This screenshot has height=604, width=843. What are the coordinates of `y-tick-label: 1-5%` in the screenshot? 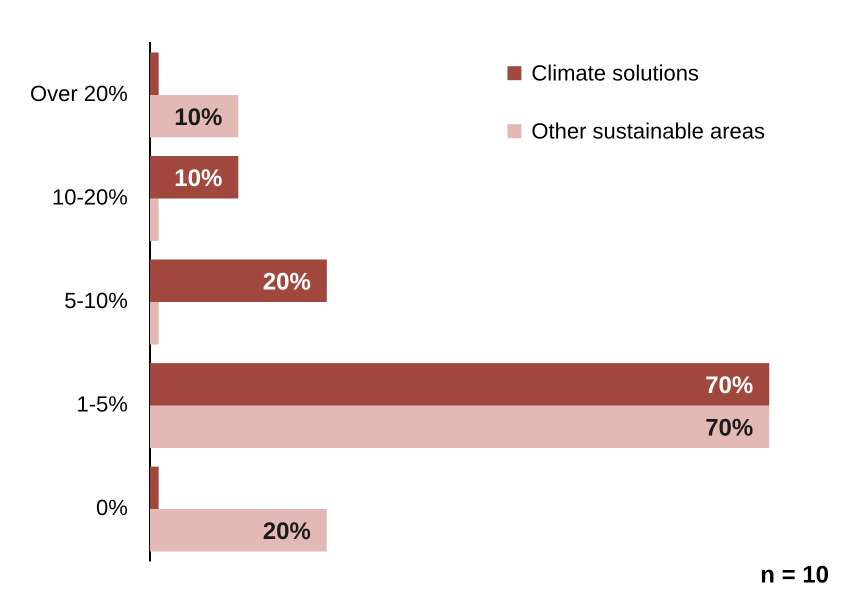 It's located at (102, 404).